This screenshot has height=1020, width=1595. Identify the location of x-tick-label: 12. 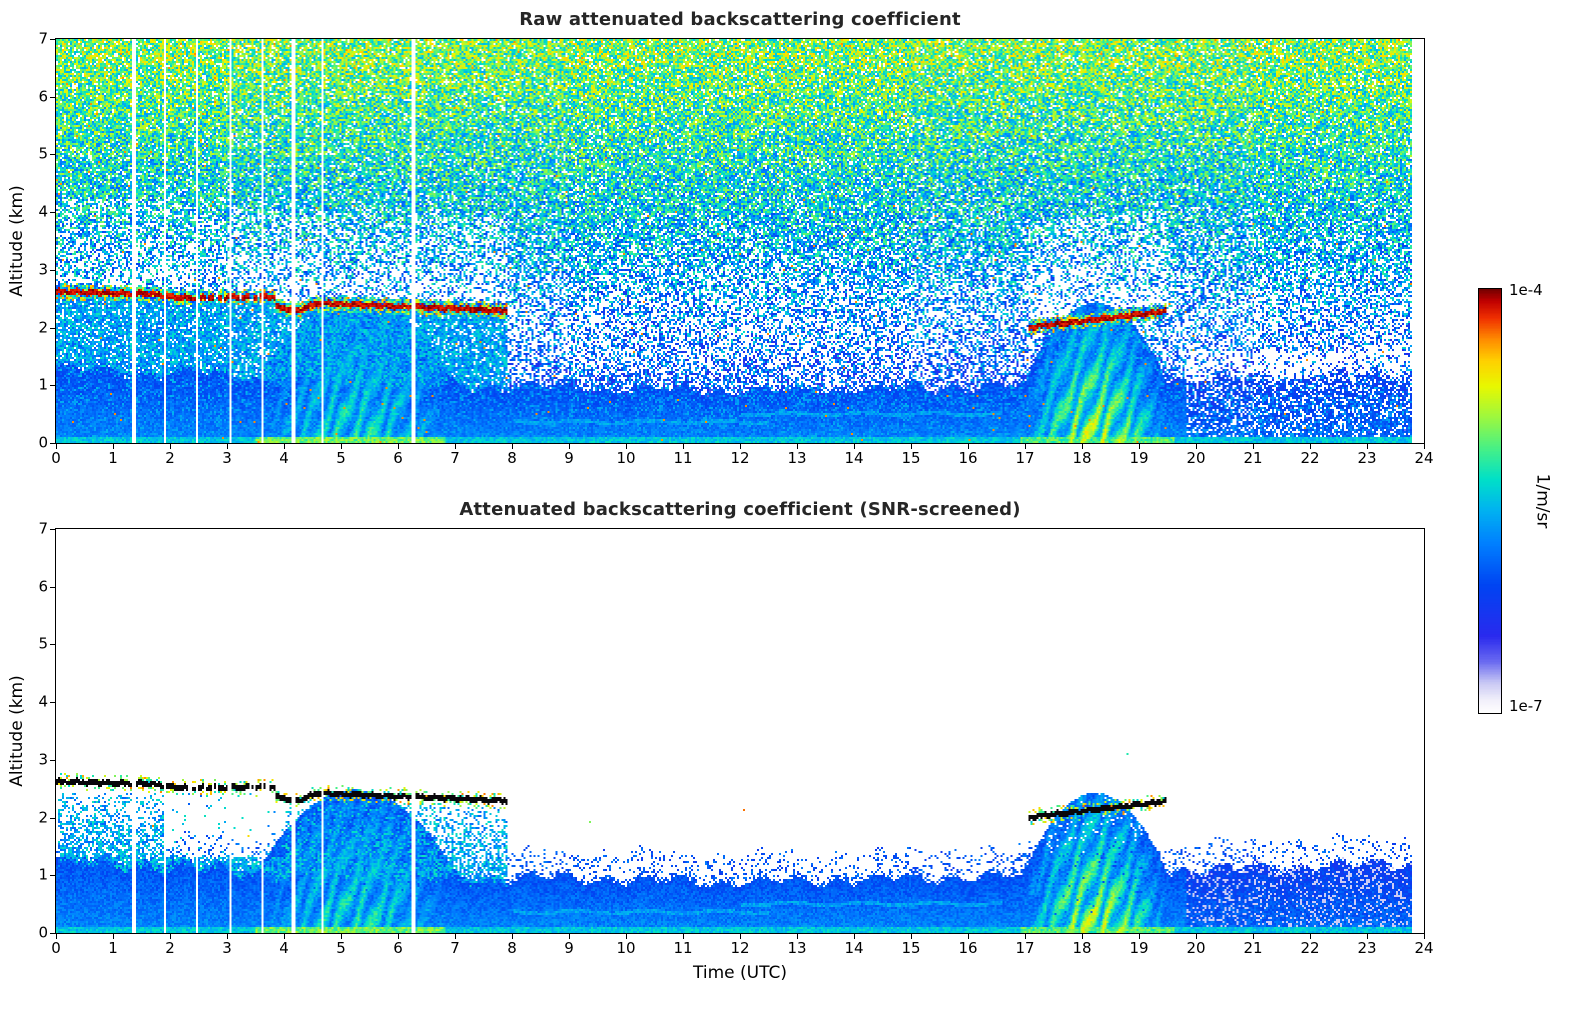
(740, 458).